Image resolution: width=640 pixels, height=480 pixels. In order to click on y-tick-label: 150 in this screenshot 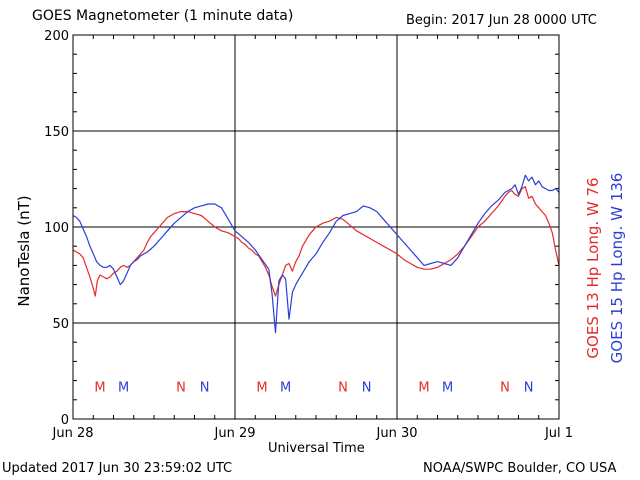, I will do `click(56, 132)`.